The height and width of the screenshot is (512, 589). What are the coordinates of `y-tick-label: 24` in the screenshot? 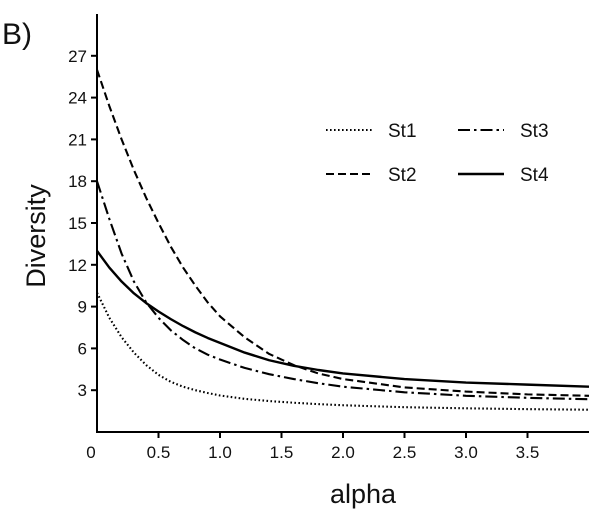 It's located at (77, 98).